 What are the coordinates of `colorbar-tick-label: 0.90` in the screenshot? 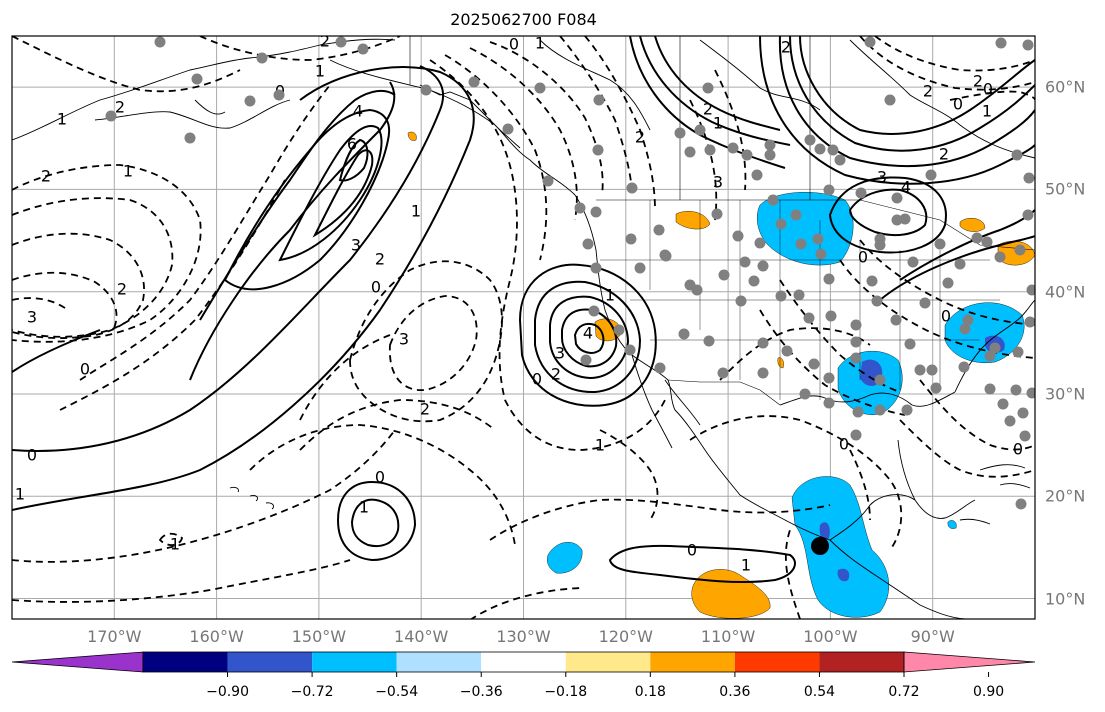 It's located at (988, 692).